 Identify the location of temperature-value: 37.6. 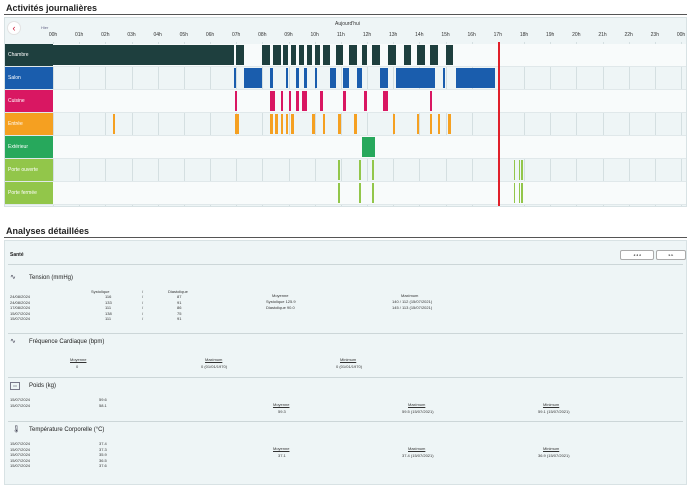
(103, 466).